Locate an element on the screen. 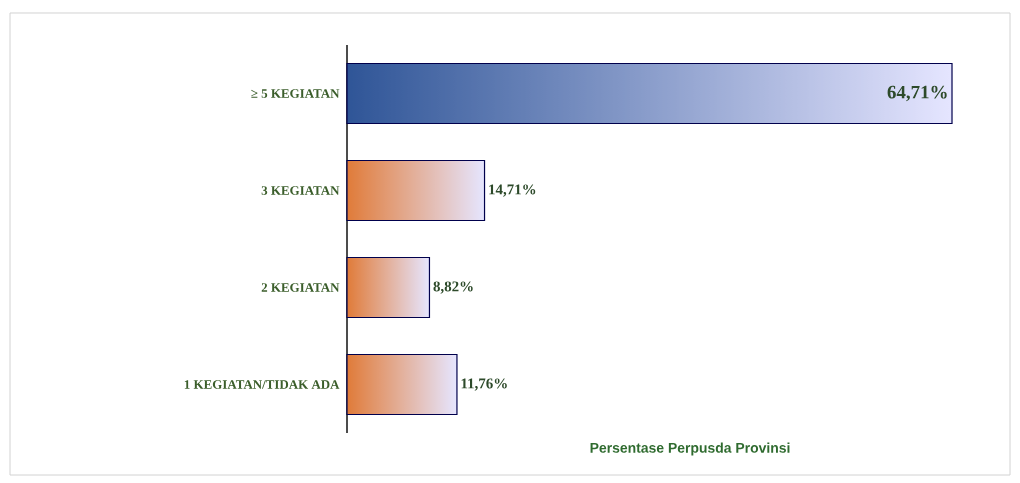 The height and width of the screenshot is (483, 1020). y-tick-label: ≥ 5 KEGIATAN is located at coordinates (295, 93).